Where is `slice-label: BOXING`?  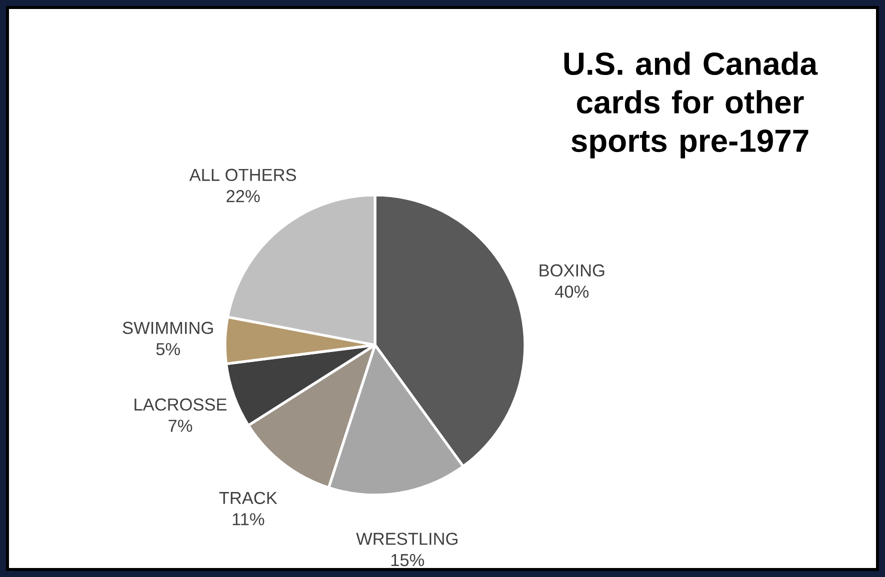 slice-label: BOXING is located at coordinates (572, 270).